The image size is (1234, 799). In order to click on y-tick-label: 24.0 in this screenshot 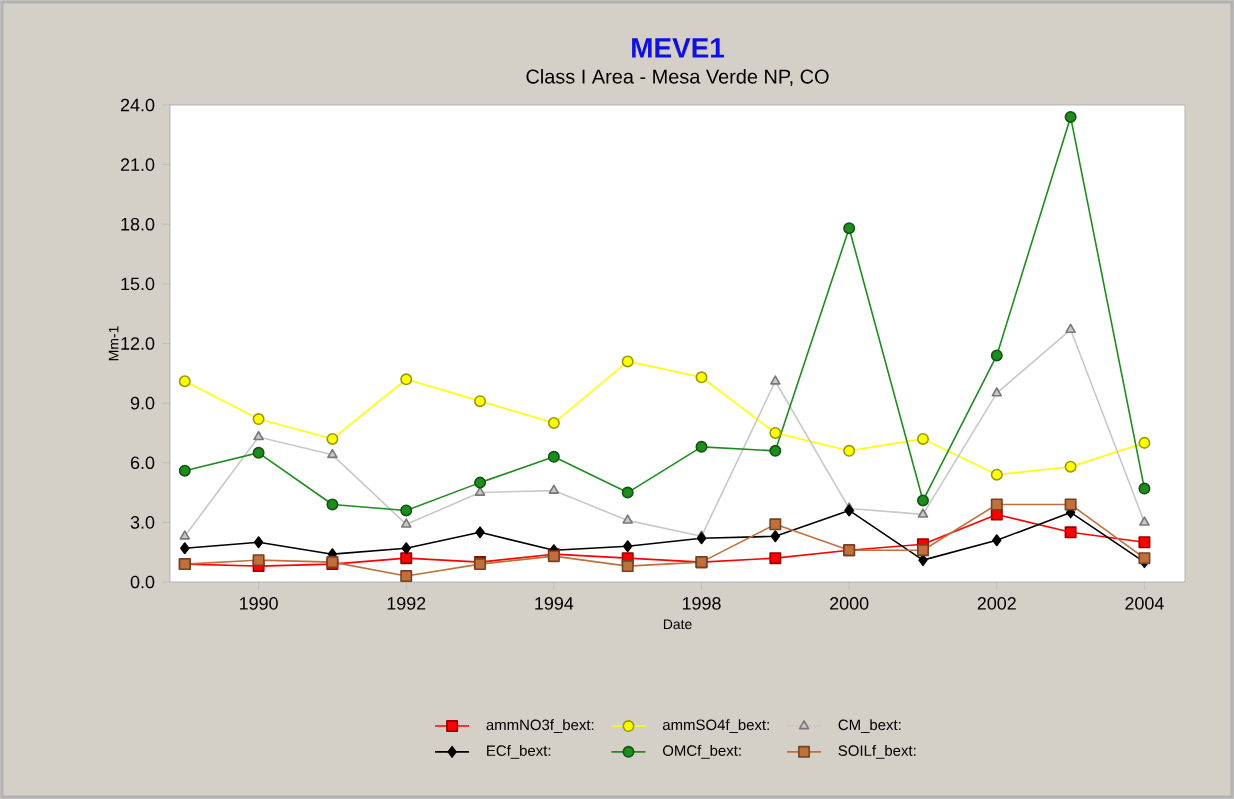, I will do `click(137, 105)`.